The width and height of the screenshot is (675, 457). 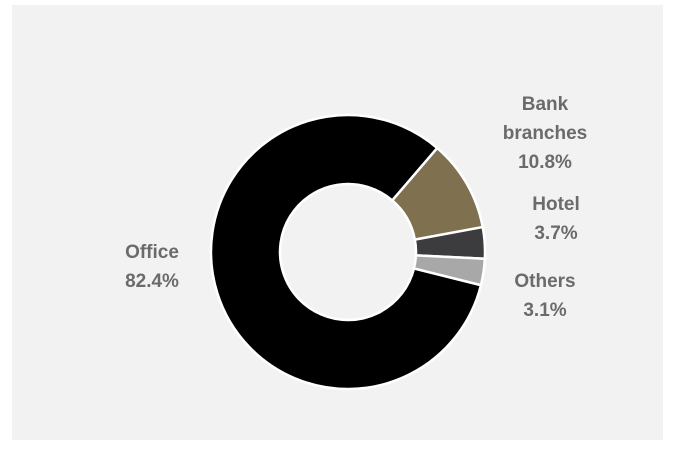 I want to click on label: Hotel 3.7%, so click(x=556, y=219).